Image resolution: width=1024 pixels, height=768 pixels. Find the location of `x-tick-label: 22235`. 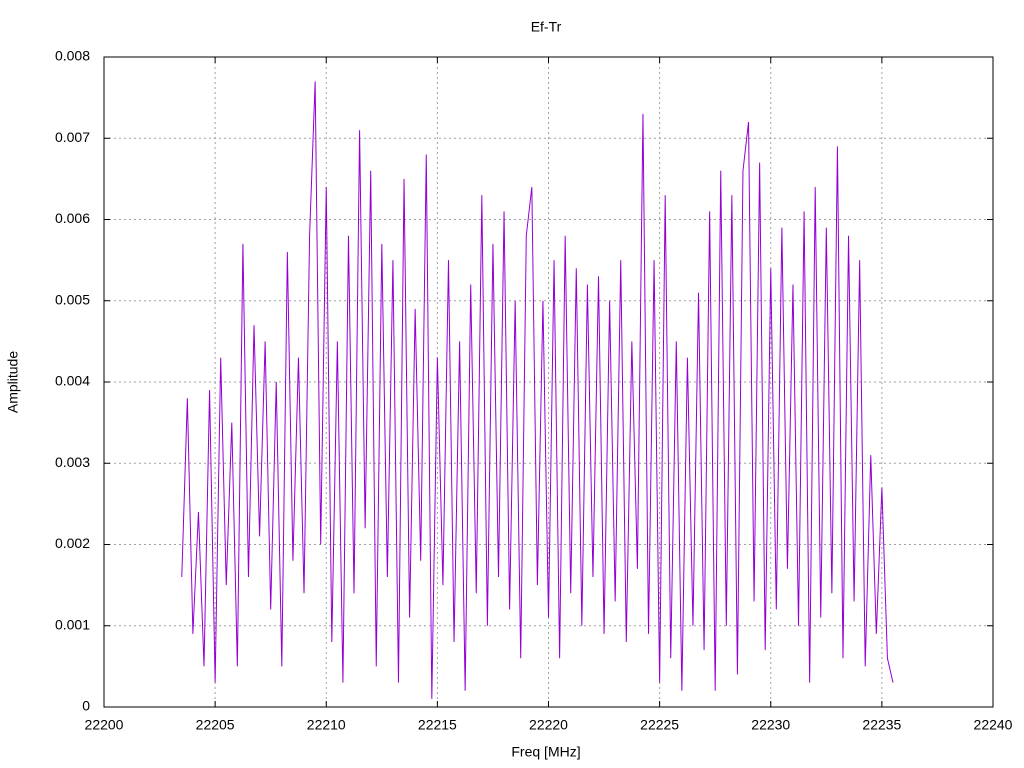

x-tick-label: 22235 is located at coordinates (881, 725).